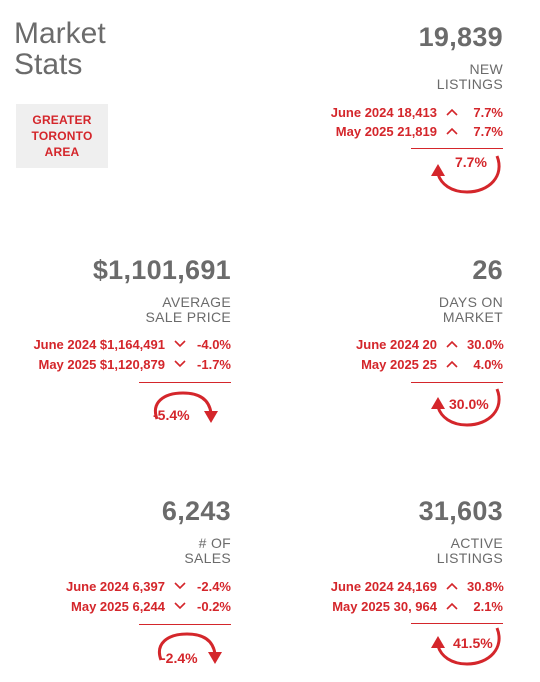  Describe the element at coordinates (470, 302) in the screenshot. I see `stat-label-line-1: DAYS ON` at that location.